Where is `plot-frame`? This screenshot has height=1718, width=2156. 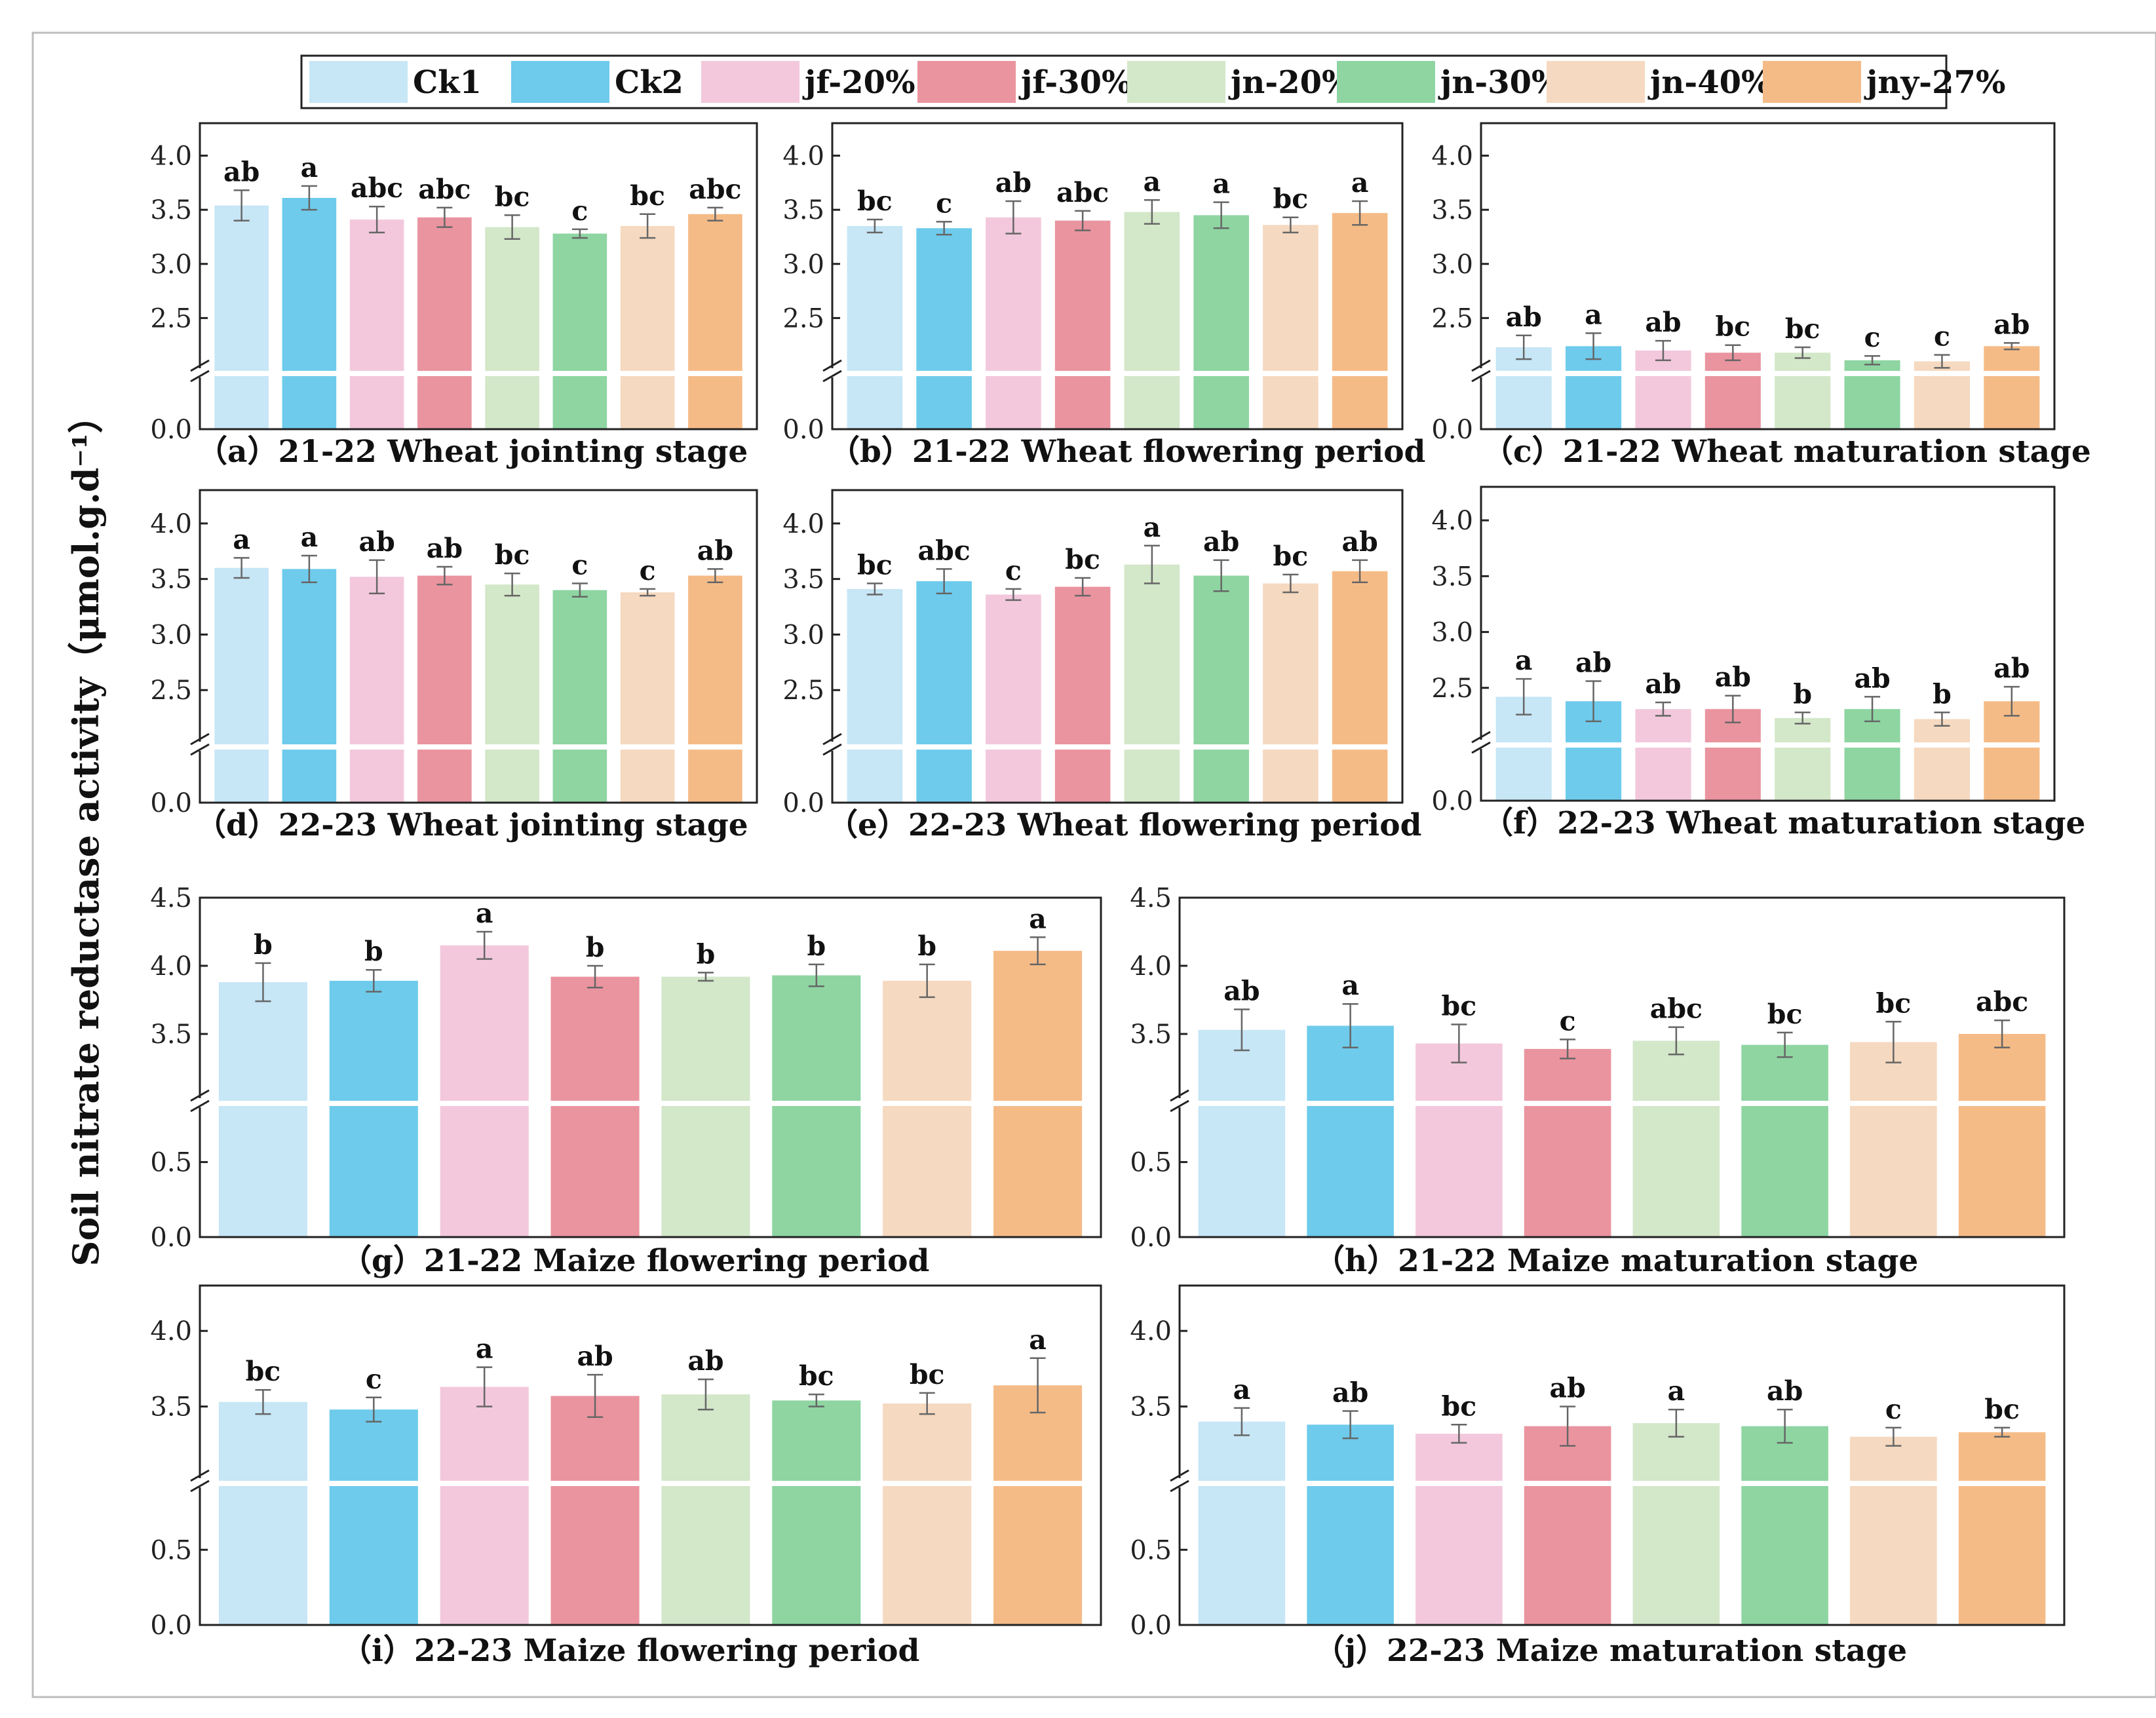
plot-frame is located at coordinates (1117, 276).